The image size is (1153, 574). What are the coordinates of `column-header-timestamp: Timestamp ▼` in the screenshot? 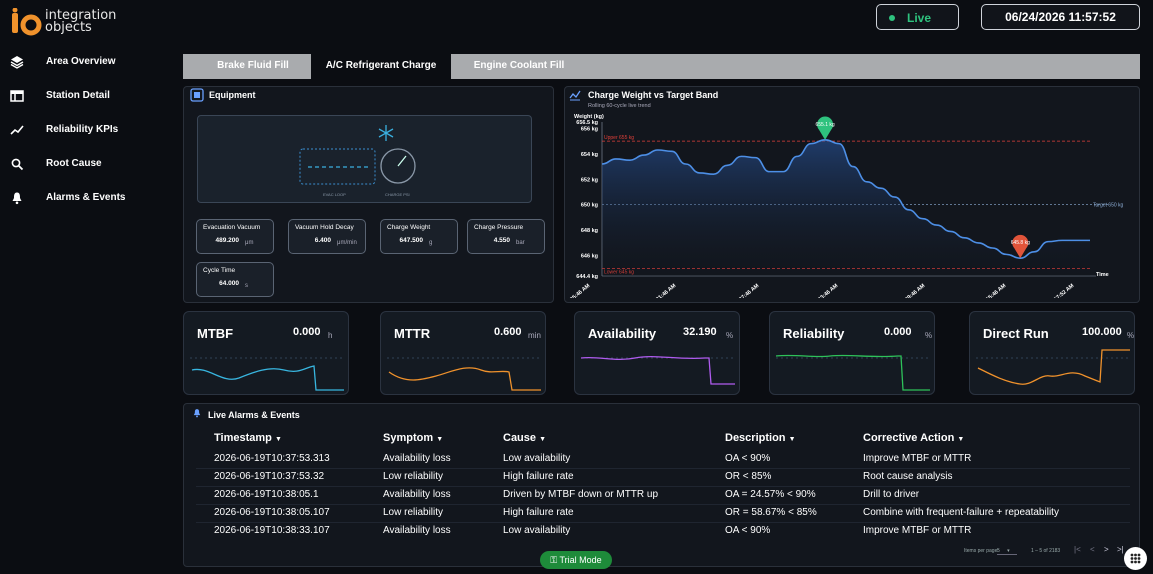 It's located at (248, 438).